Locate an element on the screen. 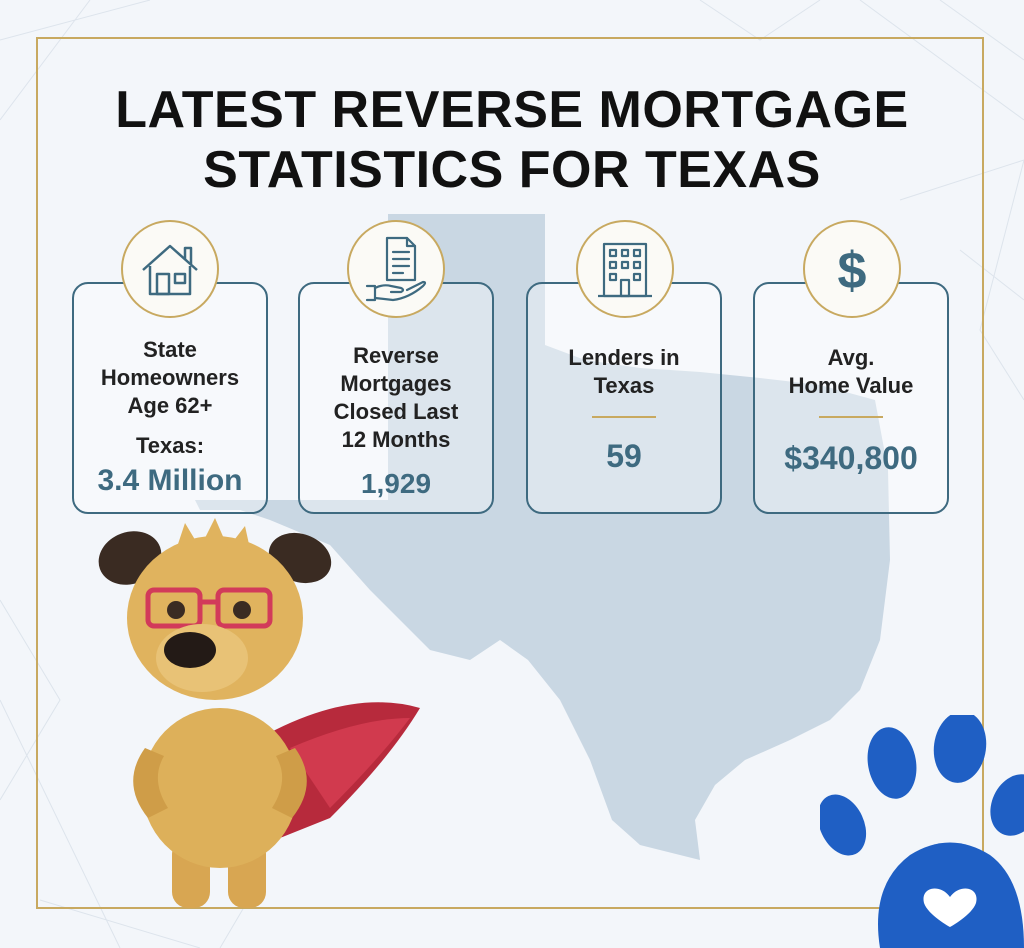  card-label: Avg. Home Value is located at coordinates (851, 372).